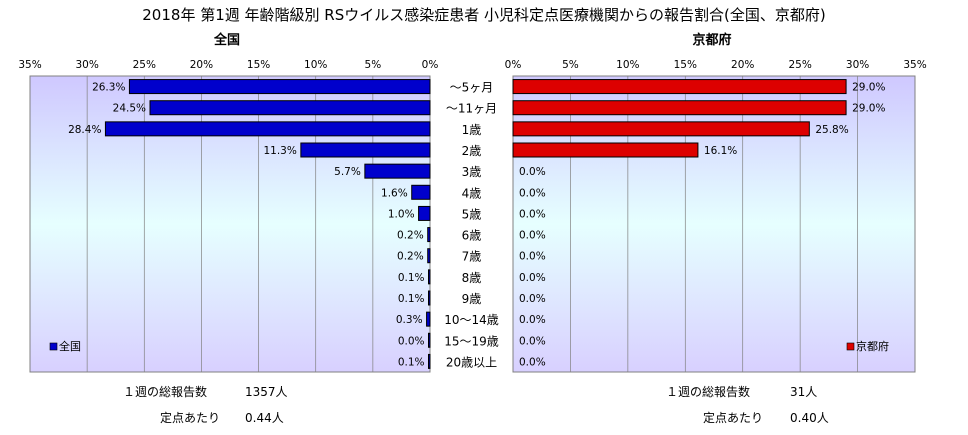 The image size is (968, 435). I want to click on right-legend-label: 京都府, so click(872, 346).